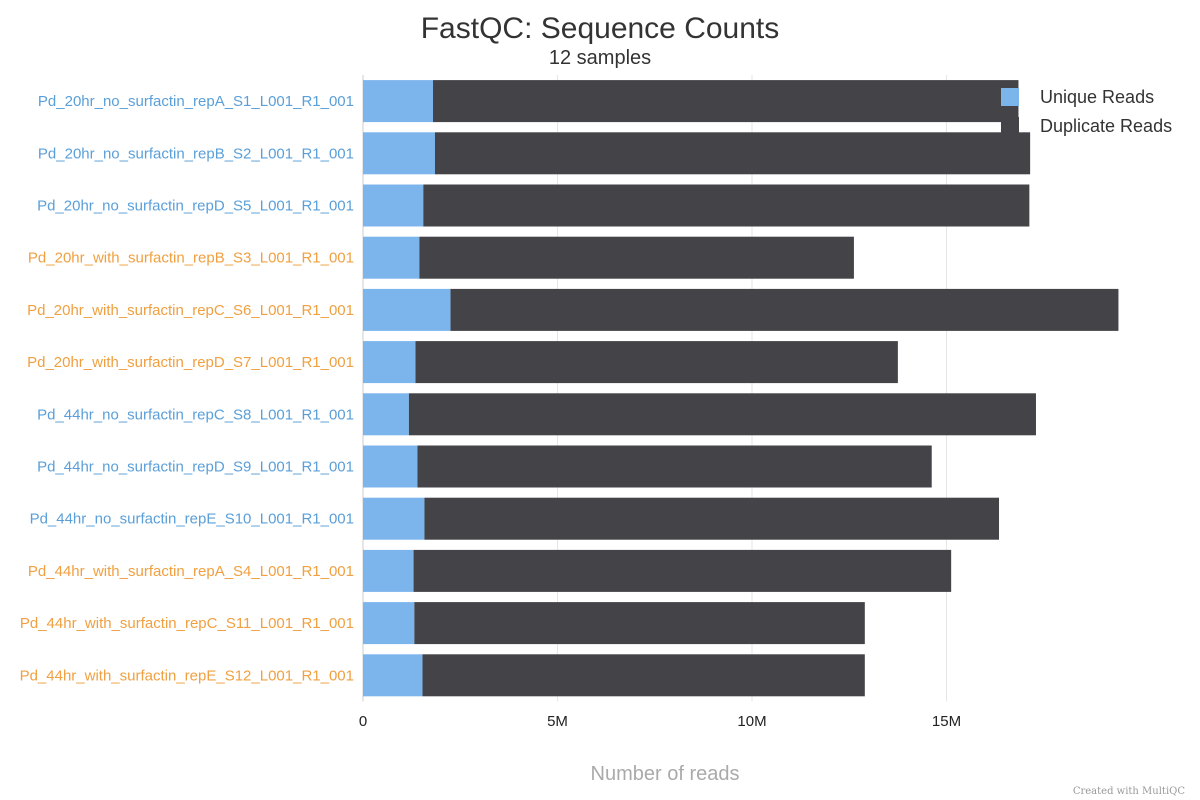  Describe the element at coordinates (946, 721) in the screenshot. I see `x-tick-label: 15M` at that location.